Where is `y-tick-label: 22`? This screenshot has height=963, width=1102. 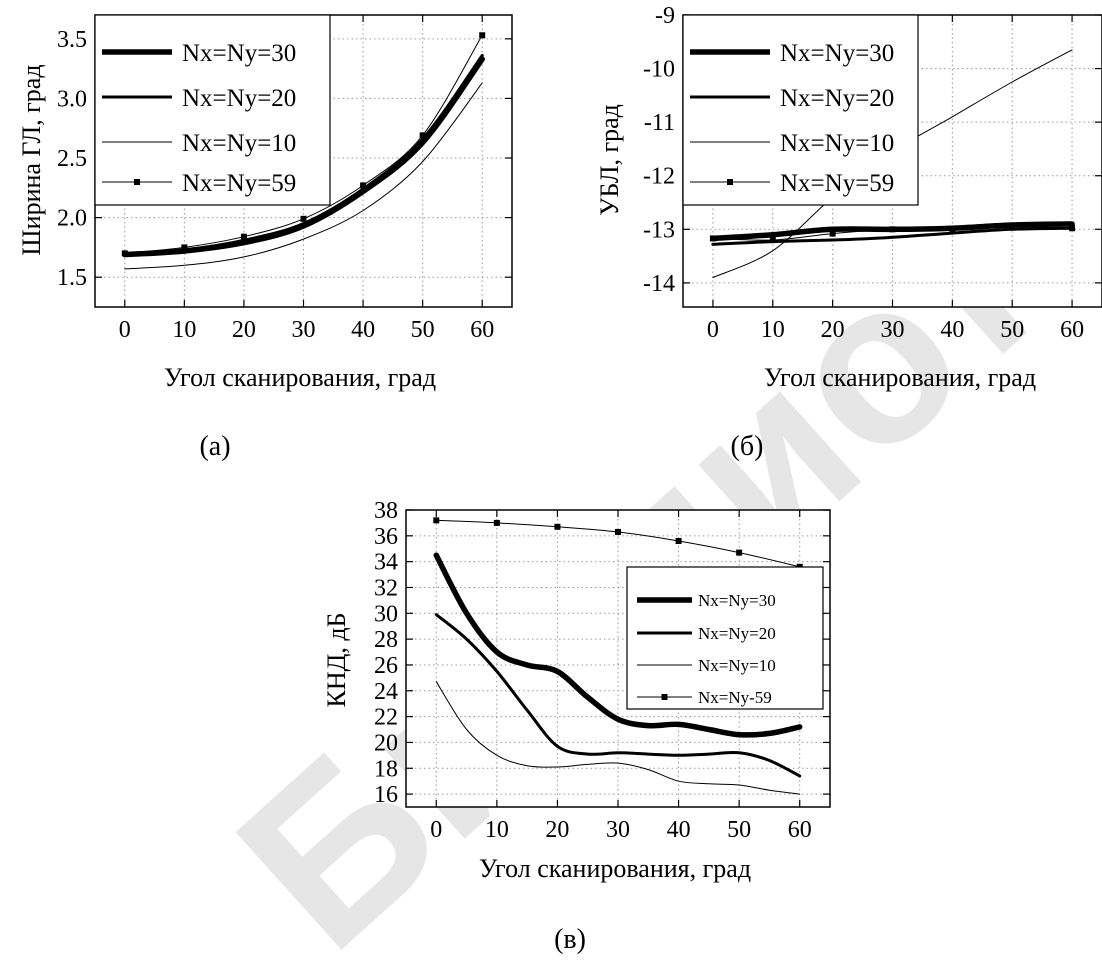 y-tick-label: 22 is located at coordinates (386, 718).